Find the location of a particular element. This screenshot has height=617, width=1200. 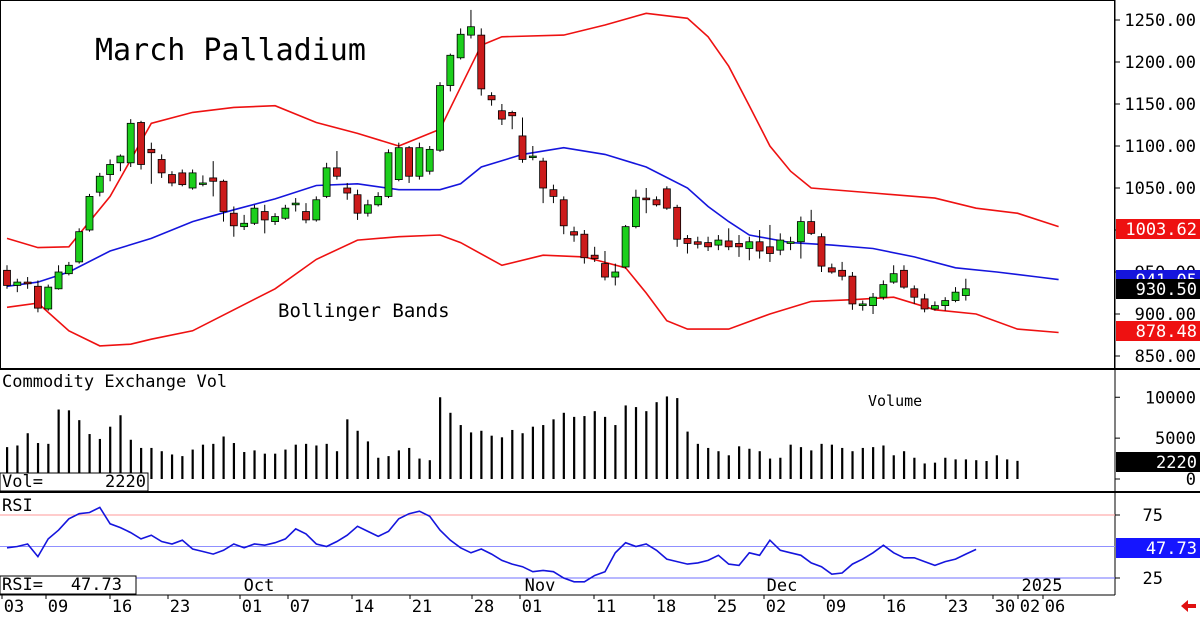

red-left-arrow-icon is located at coordinates (1188, 606).